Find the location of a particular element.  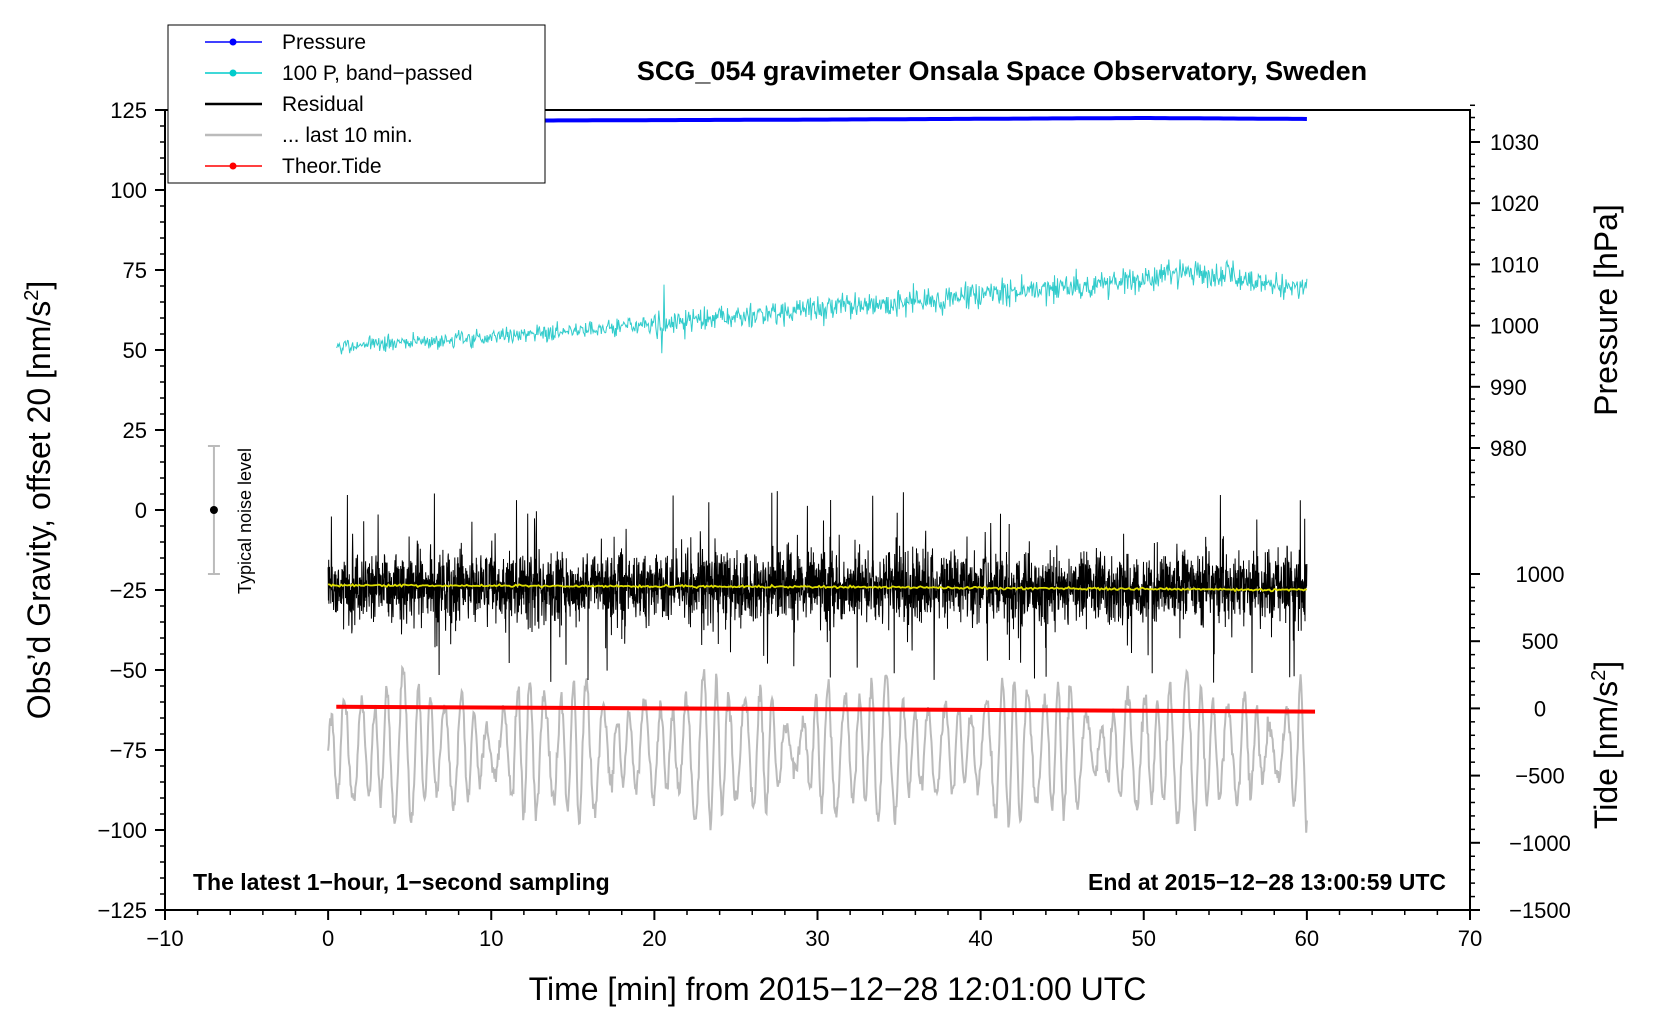

x-tick-label: 70 is located at coordinates (1470, 938).